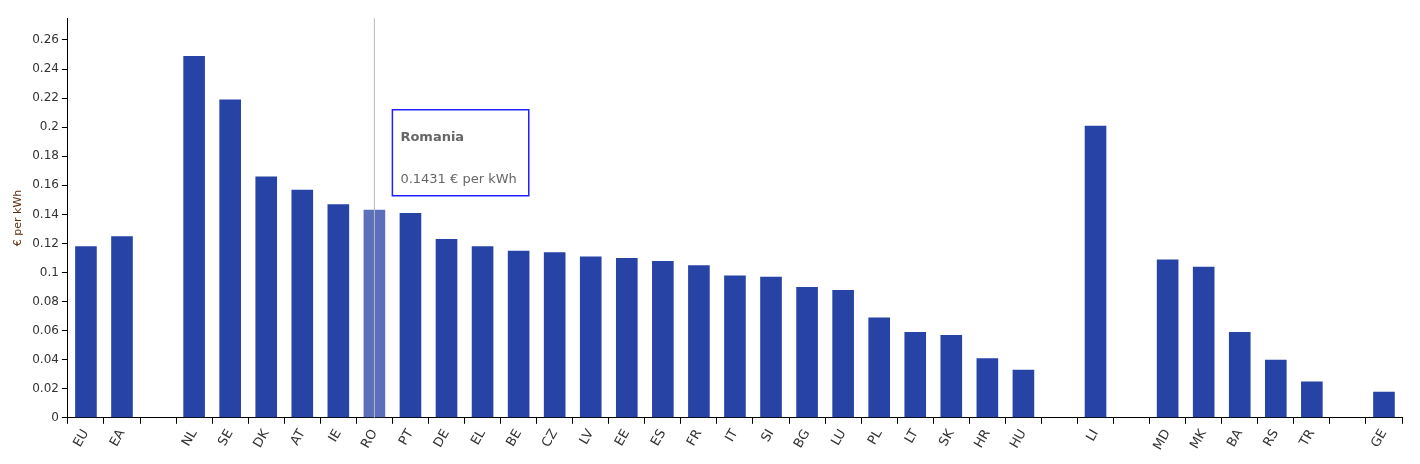 The width and height of the screenshot is (1420, 464). What do you see at coordinates (334, 435) in the screenshot?
I see `x-tick-label: IE` at bounding box center [334, 435].